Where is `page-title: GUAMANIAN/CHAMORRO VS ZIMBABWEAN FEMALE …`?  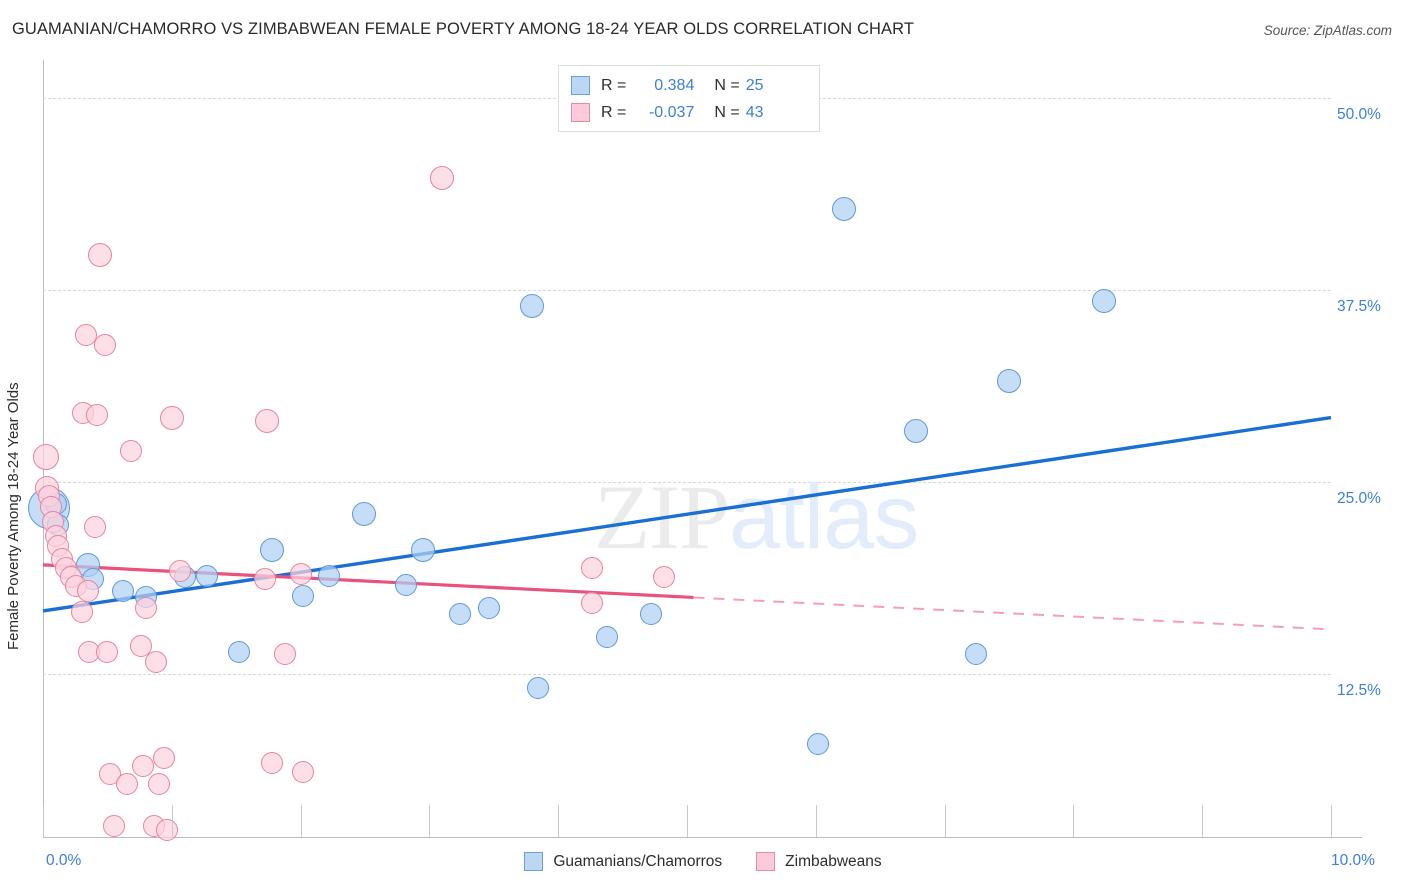 page-title: GUAMANIAN/CHAMORRO VS ZIMBABWEAN FEMALE … is located at coordinates (463, 29).